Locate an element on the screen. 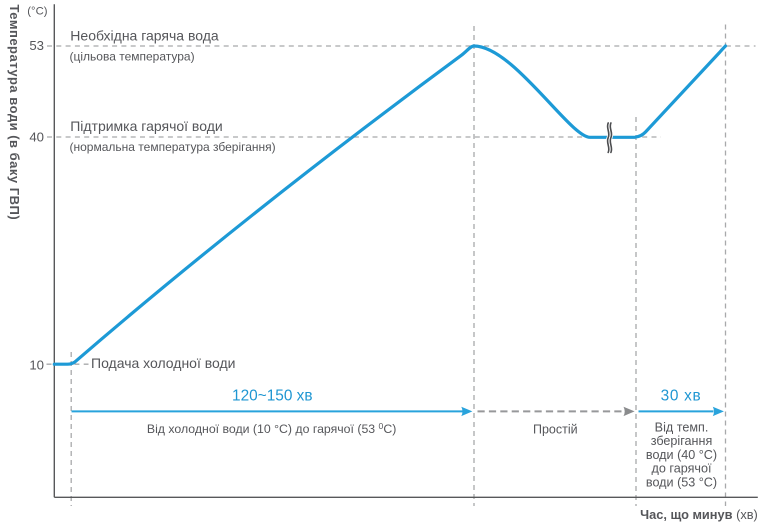 The width and height of the screenshot is (763, 529). svg-text: Температура води (в баку ГВП) is located at coordinates (14, 113).